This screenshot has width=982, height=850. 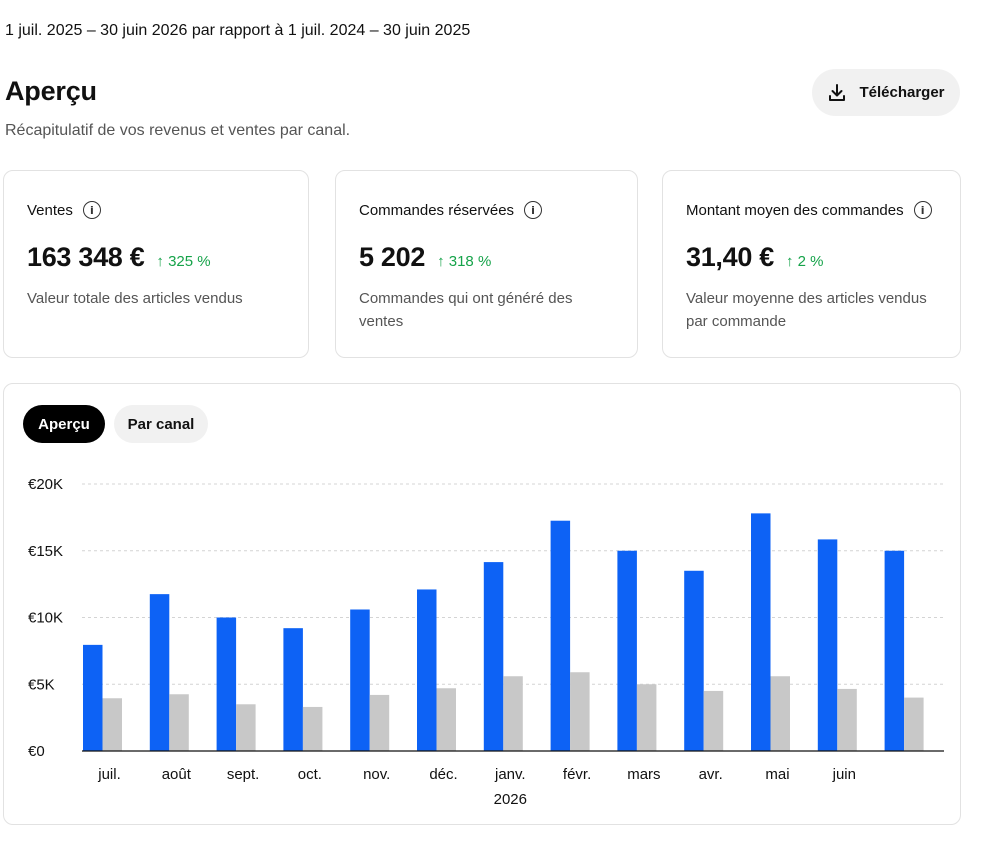 What do you see at coordinates (804, 261) in the screenshot?
I see `card-delta: ↑ 2 %` at bounding box center [804, 261].